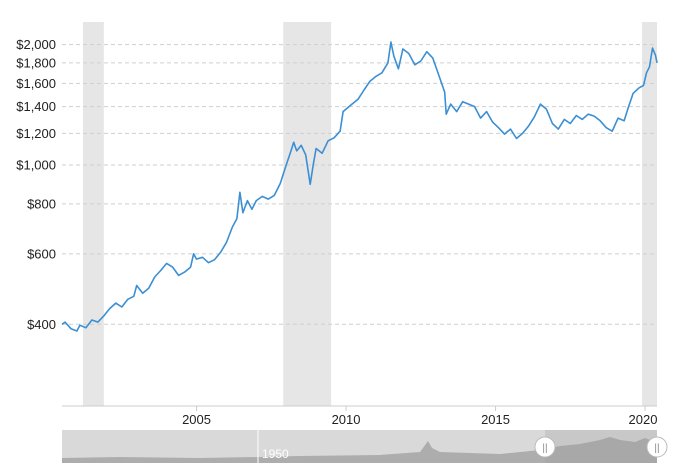  What do you see at coordinates (643, 419) in the screenshot?
I see `x-tick-label: 2020` at bounding box center [643, 419].